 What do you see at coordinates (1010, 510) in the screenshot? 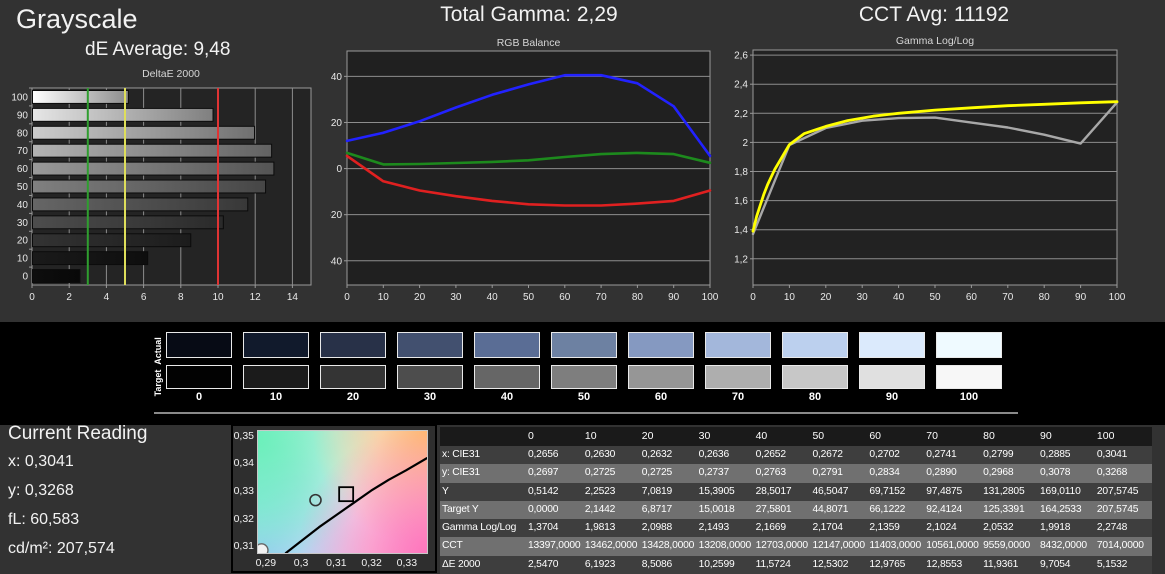
I see `table-cell: 125,3391` at bounding box center [1010, 510].